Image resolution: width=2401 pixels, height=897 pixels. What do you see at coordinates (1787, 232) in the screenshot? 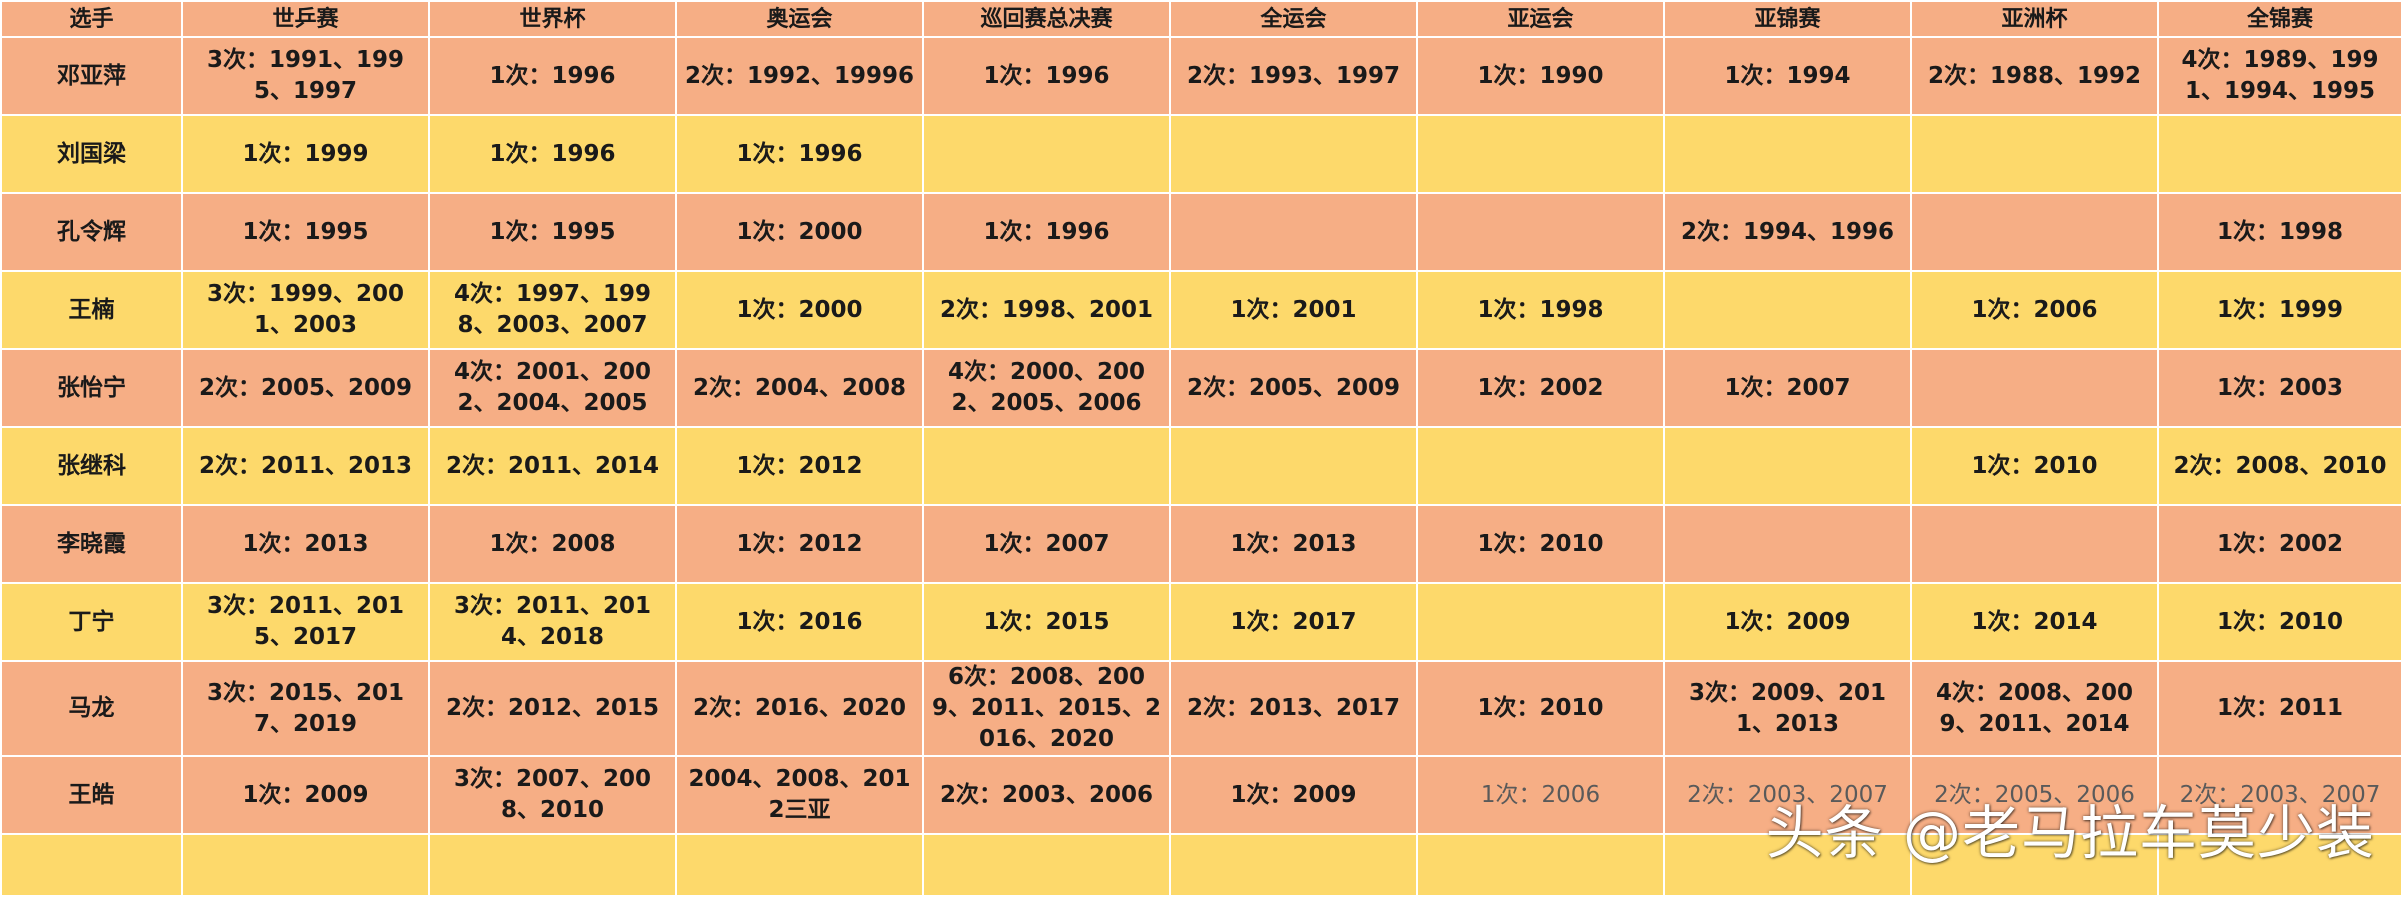
I see `table-cell: 2次：1994、1996` at bounding box center [1787, 232].